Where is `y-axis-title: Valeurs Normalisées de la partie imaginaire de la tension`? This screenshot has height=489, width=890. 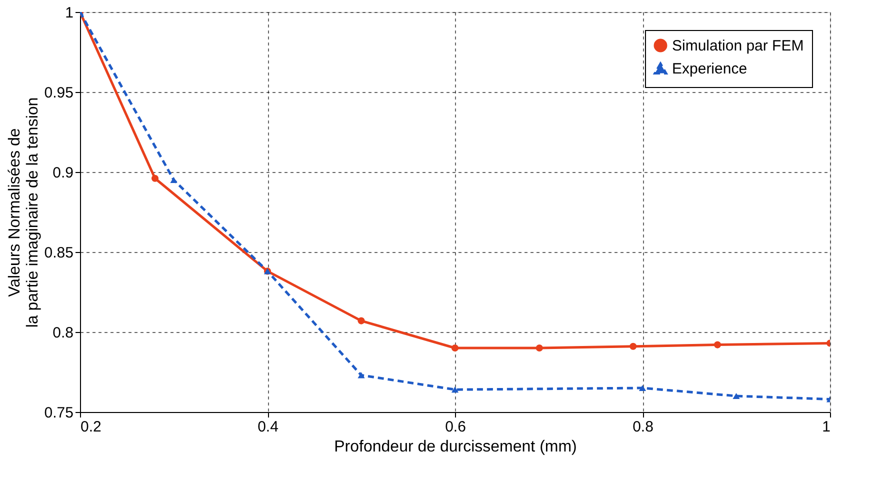
y-axis-title: Valeurs Normalisées de la partie imaginaire de la tension is located at coordinates (24, 212).